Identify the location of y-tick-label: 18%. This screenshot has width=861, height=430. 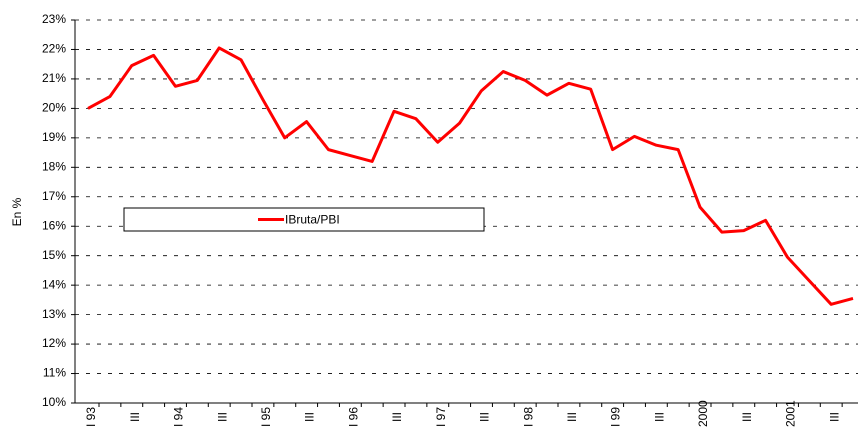
(54, 166).